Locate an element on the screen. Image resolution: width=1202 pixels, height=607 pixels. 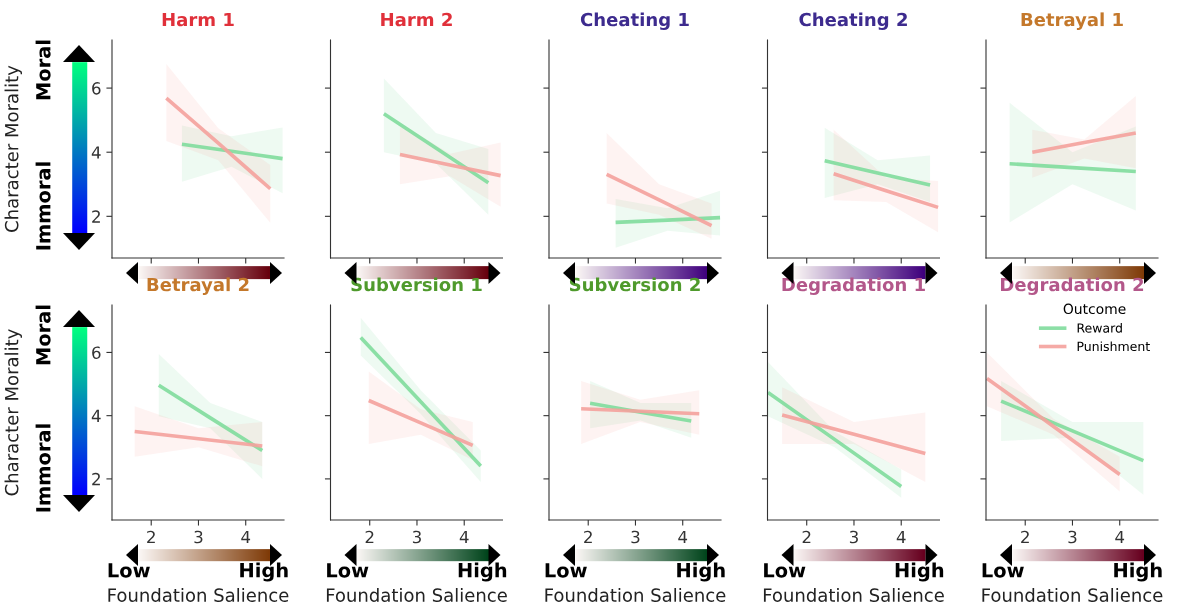
legend-label: Reward is located at coordinates (1099, 328).